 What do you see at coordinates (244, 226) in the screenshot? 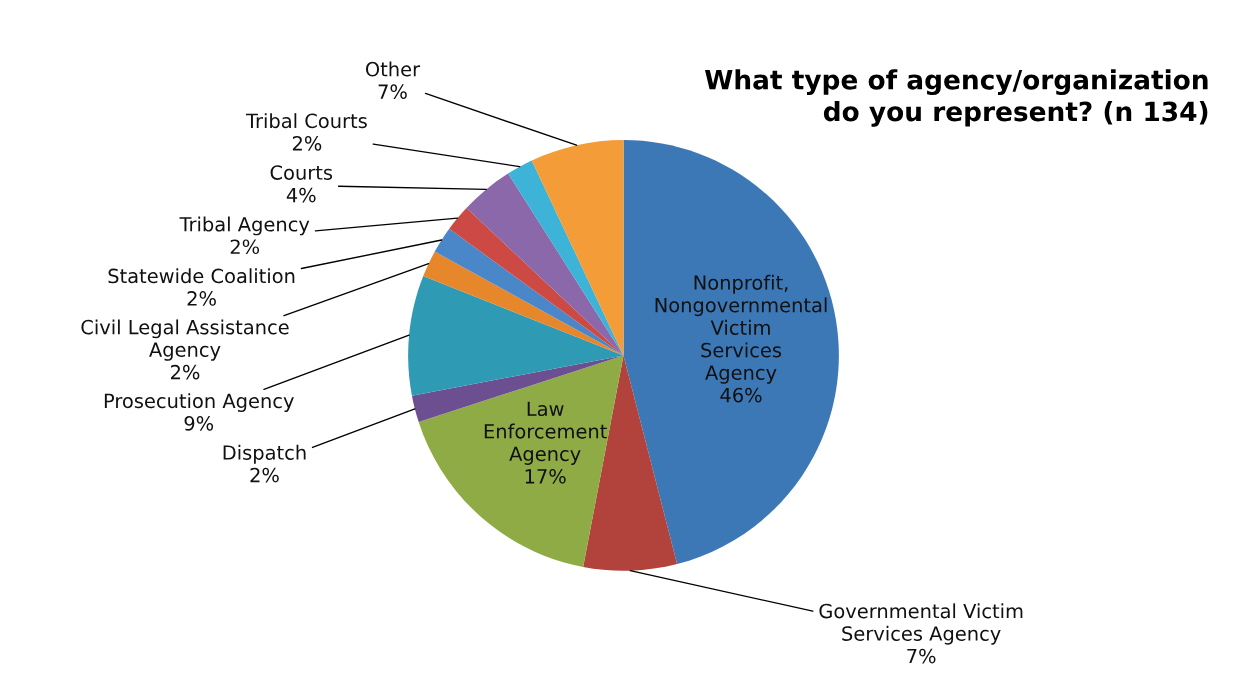
I see `slice-label: Tribal Agency` at bounding box center [244, 226].